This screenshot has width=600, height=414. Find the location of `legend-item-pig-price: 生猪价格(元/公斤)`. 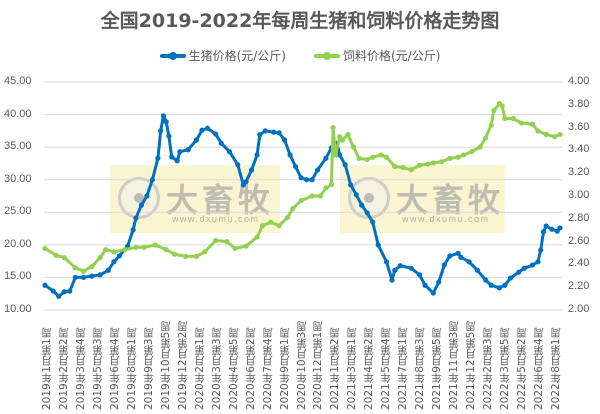

legend-item-pig-price: 生猪价格(元/公斤) is located at coordinates (222, 55).